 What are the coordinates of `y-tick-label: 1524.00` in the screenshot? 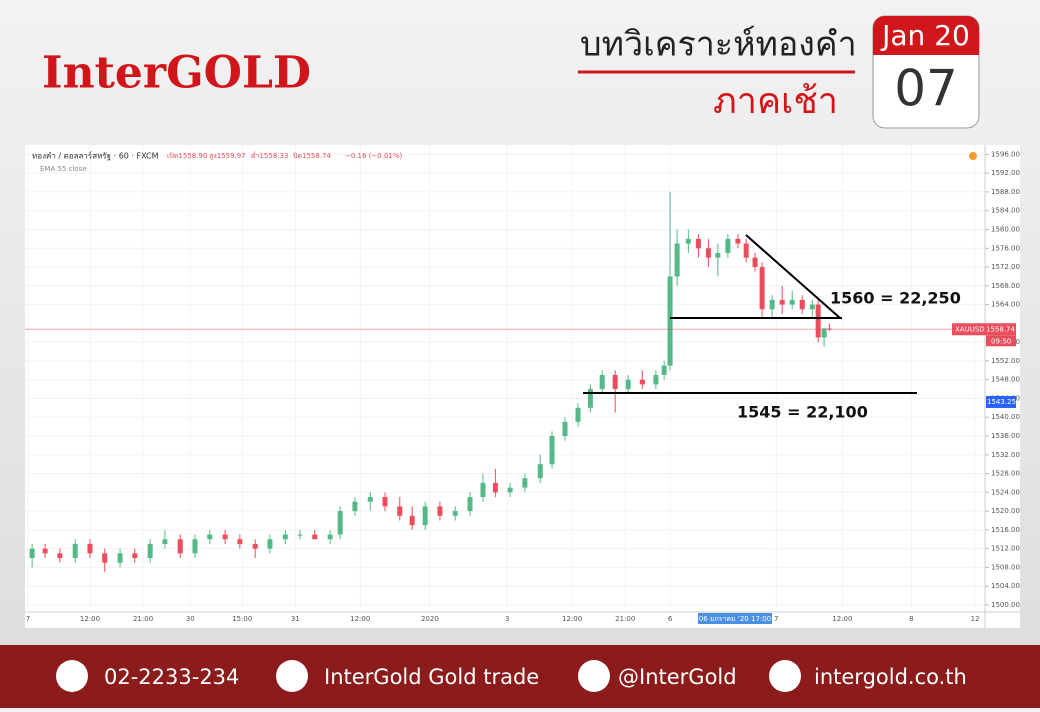 It's located at (1005, 492).